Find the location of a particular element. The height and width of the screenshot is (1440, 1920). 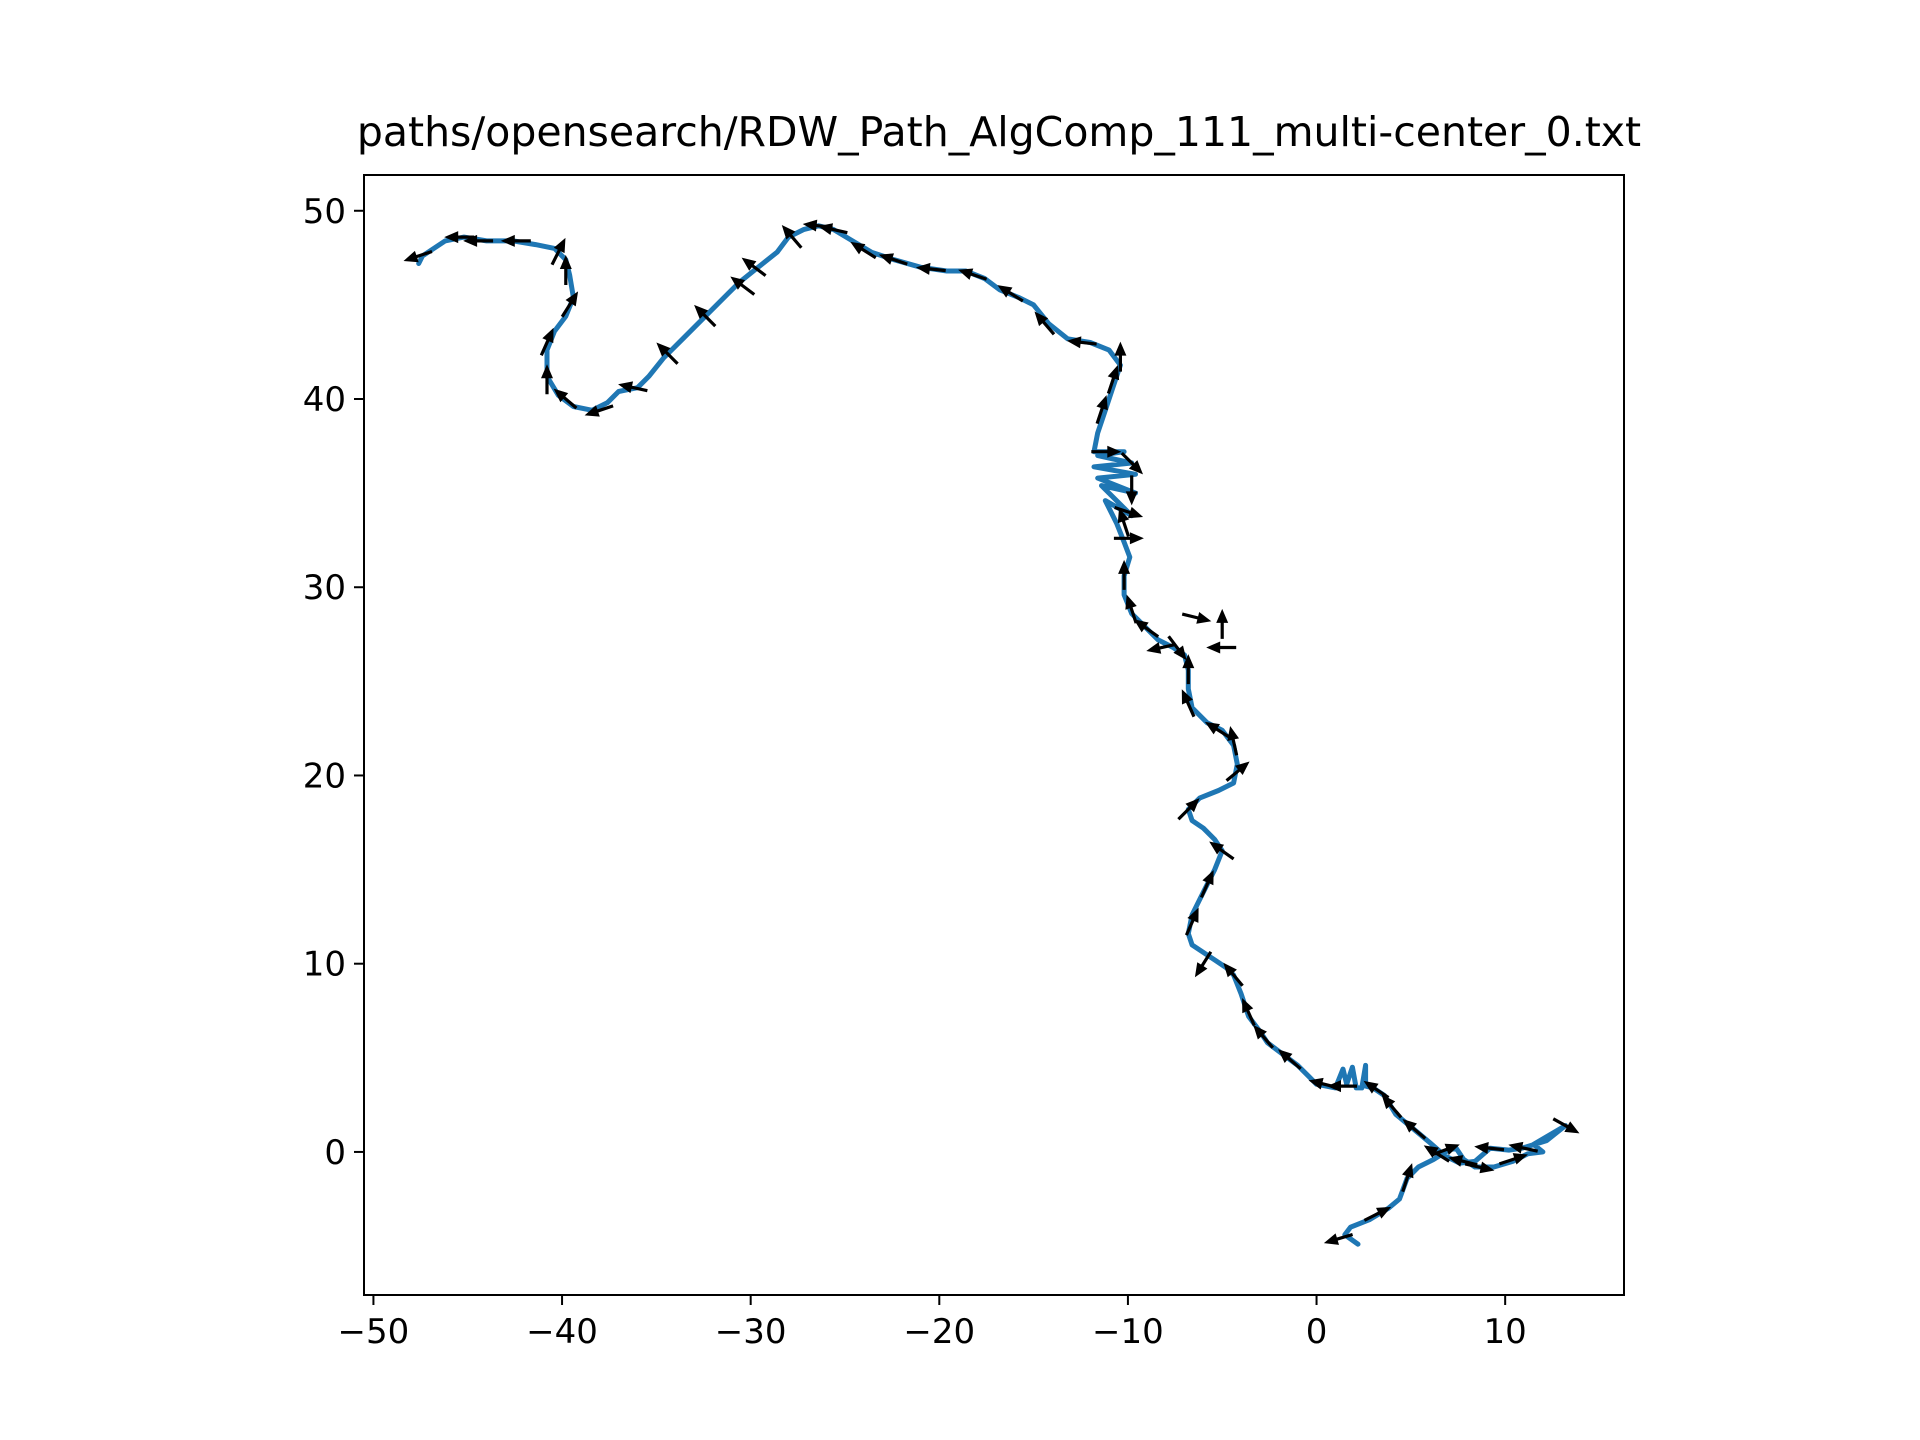

x-tick-label: −40 is located at coordinates (562, 1332).